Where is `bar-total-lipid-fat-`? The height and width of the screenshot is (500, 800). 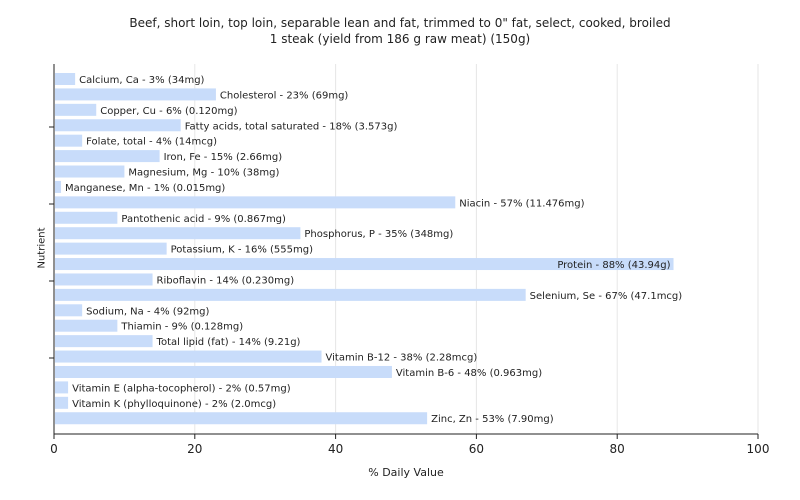
bar-total-lipid-fat- is located at coordinates (104, 341).